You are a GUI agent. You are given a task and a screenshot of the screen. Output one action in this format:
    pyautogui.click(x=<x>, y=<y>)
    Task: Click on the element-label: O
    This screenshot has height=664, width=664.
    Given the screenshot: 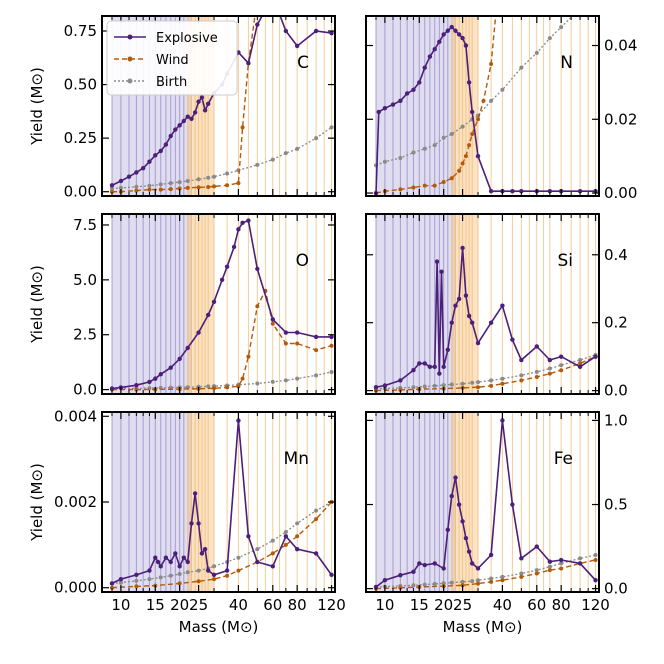 What is the action you would take?
    pyautogui.click(x=302, y=261)
    